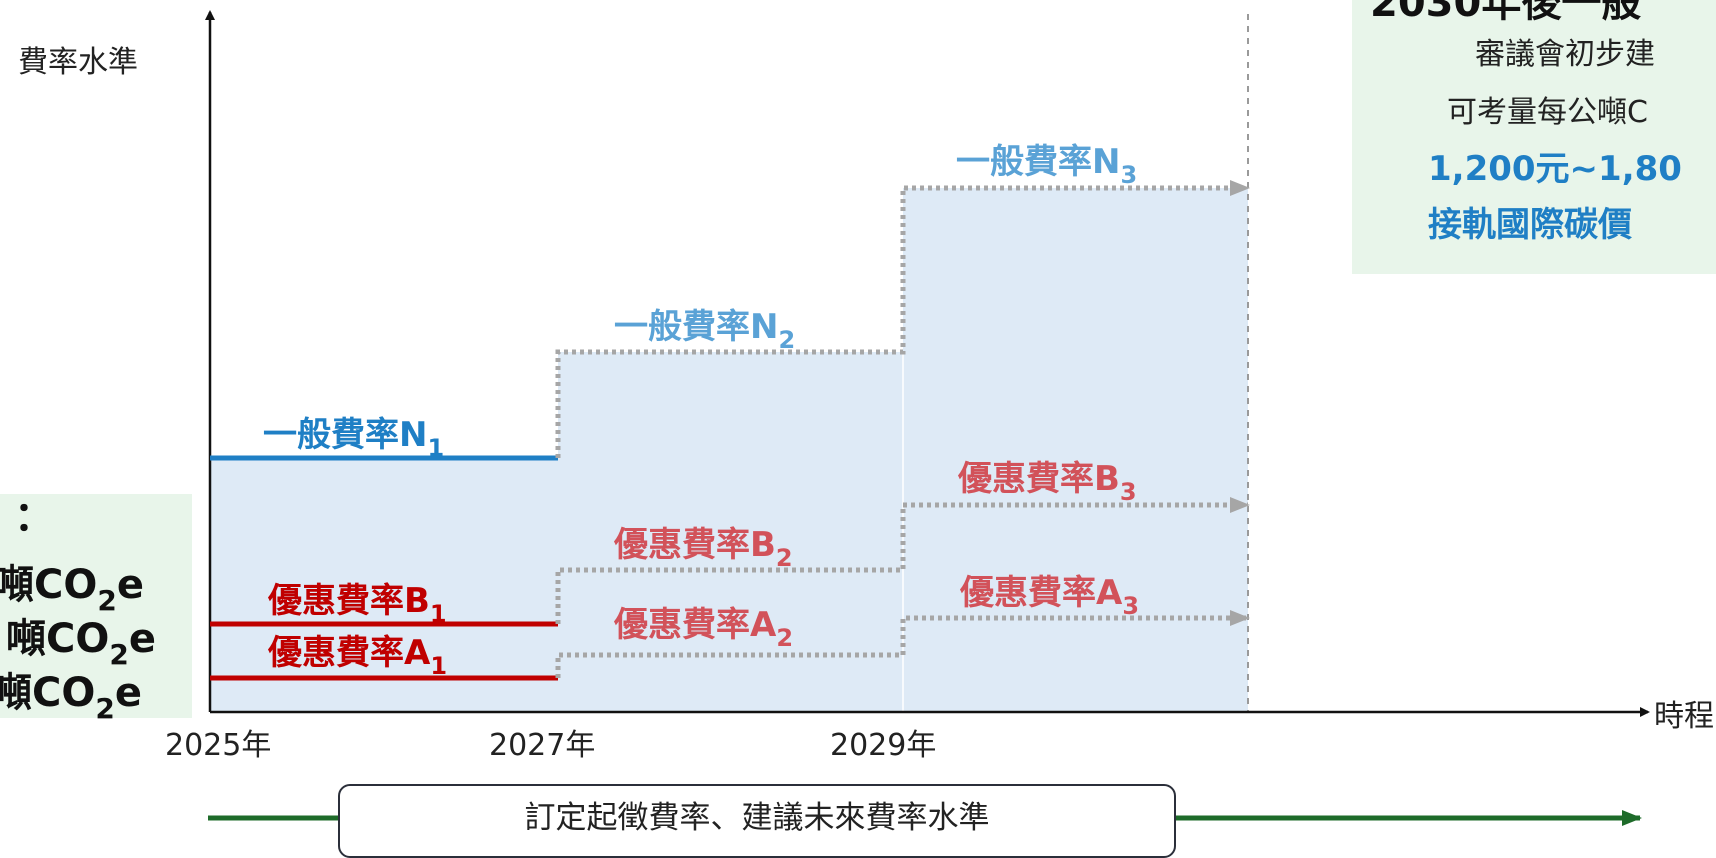  I want to click on left-callout-line3: 噸CO2e, so click(71, 697).